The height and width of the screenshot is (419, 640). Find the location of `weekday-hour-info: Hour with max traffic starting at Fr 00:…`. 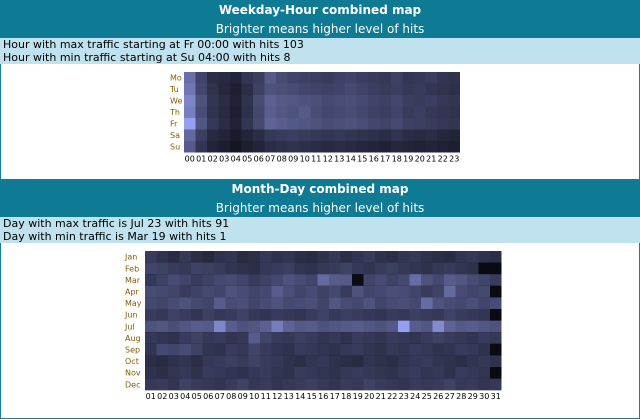

weekday-hour-info: Hour with max traffic starting at Fr 00:… is located at coordinates (320, 51).